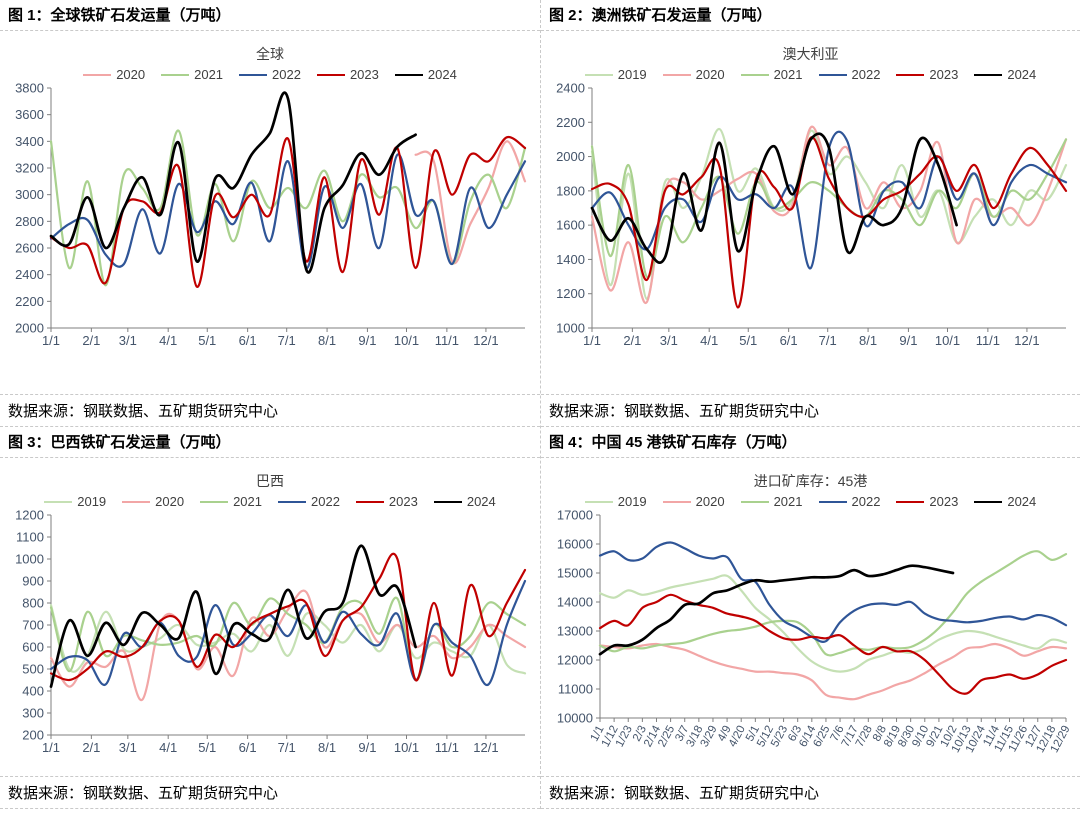 The width and height of the screenshot is (1080, 823). Describe the element at coordinates (810, 74) in the screenshot. I see `figure-2-legend: 2019 2020 2021 2022 2023 2024` at that location.